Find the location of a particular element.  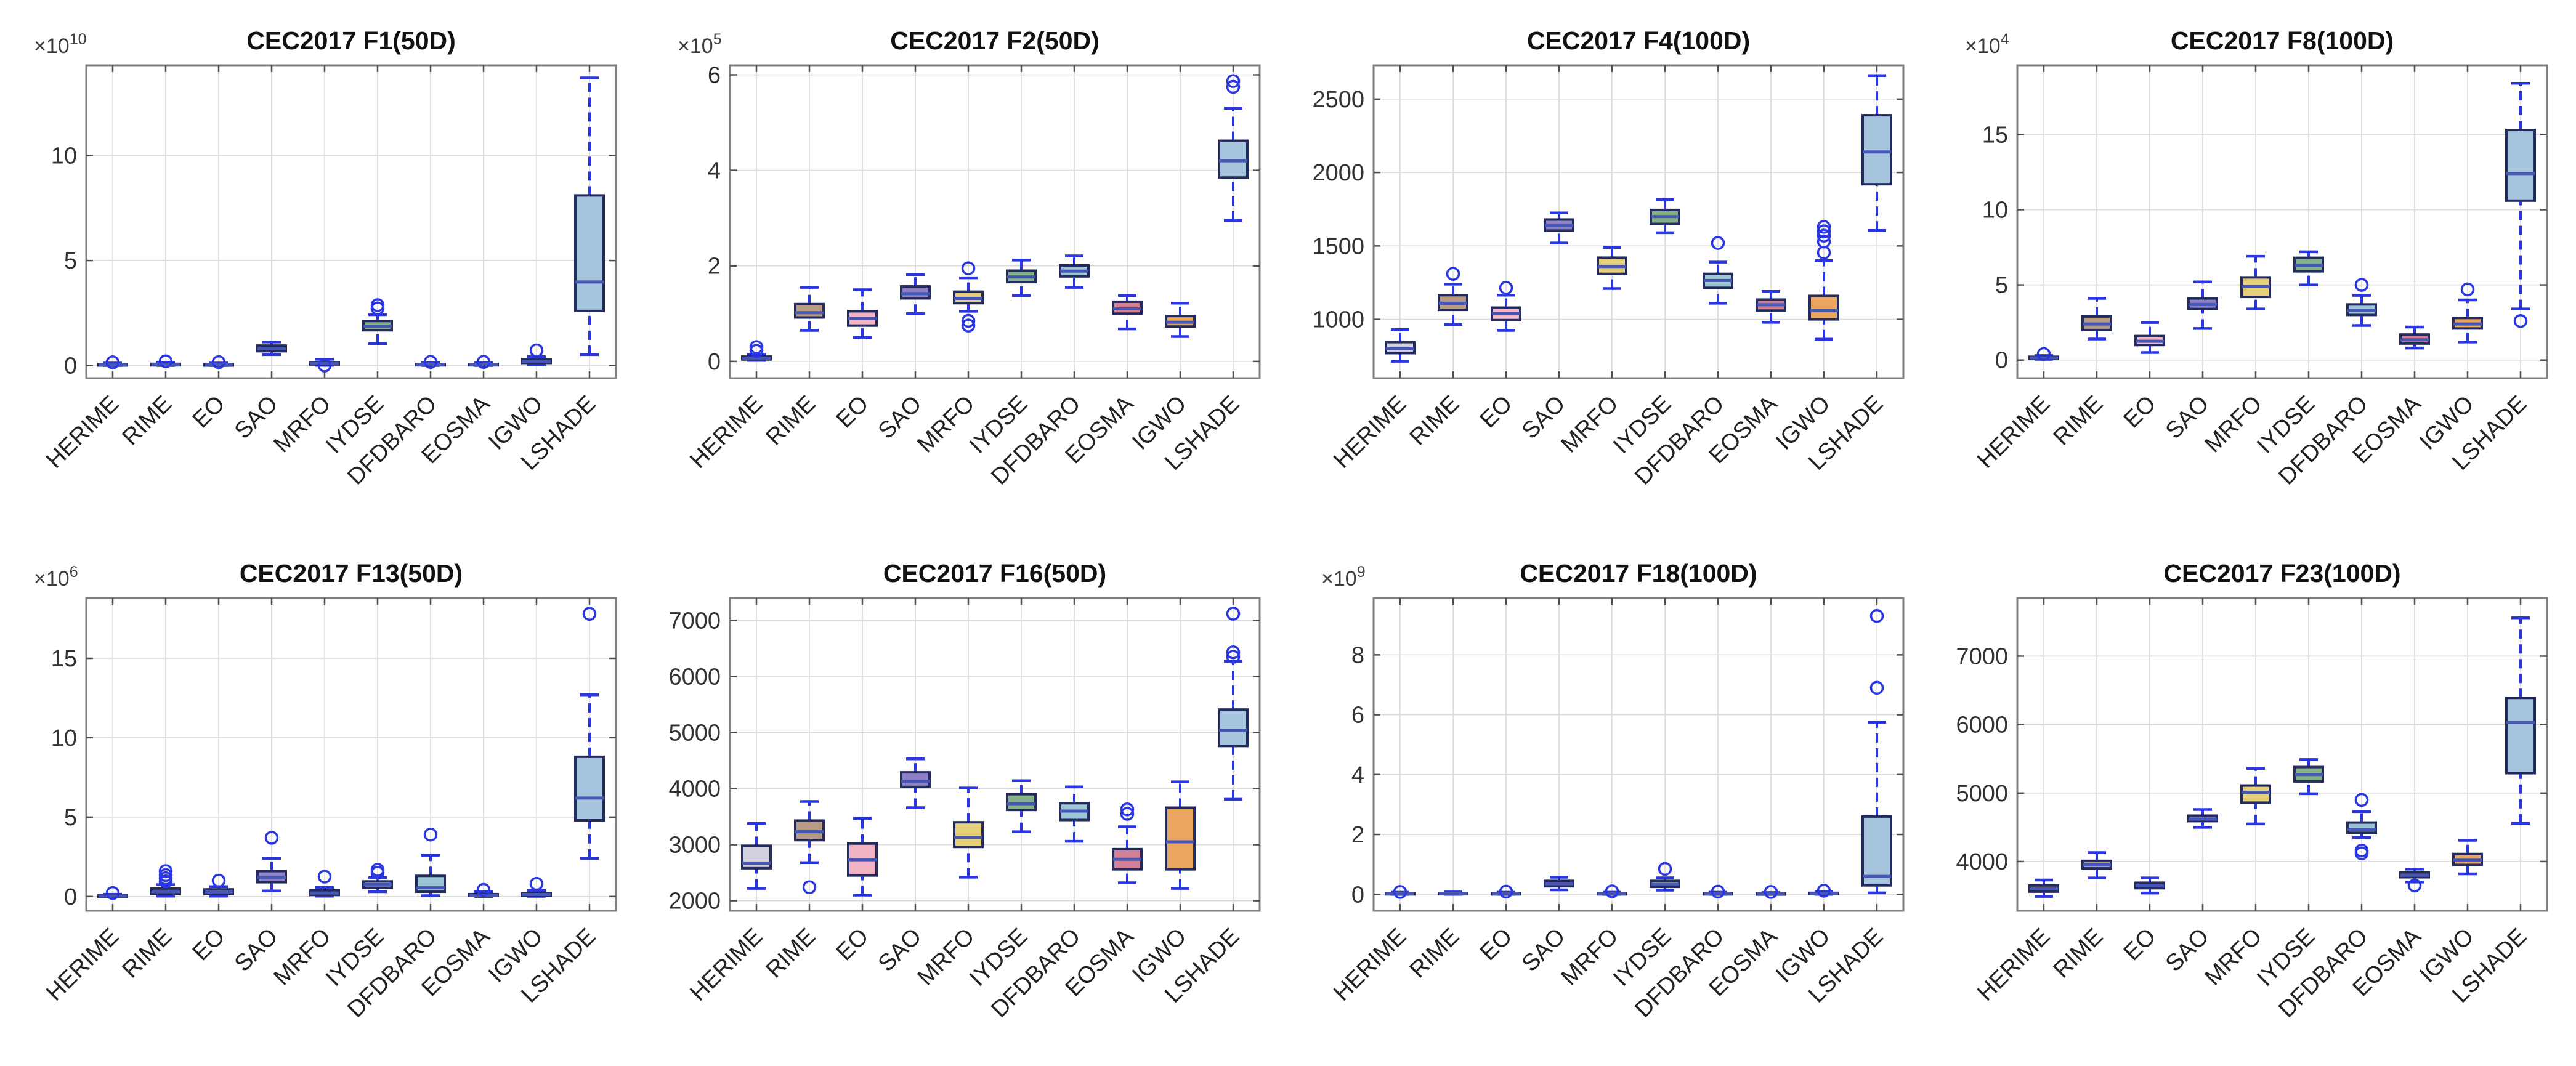

y-tick-label: 15 is located at coordinates (64, 659).